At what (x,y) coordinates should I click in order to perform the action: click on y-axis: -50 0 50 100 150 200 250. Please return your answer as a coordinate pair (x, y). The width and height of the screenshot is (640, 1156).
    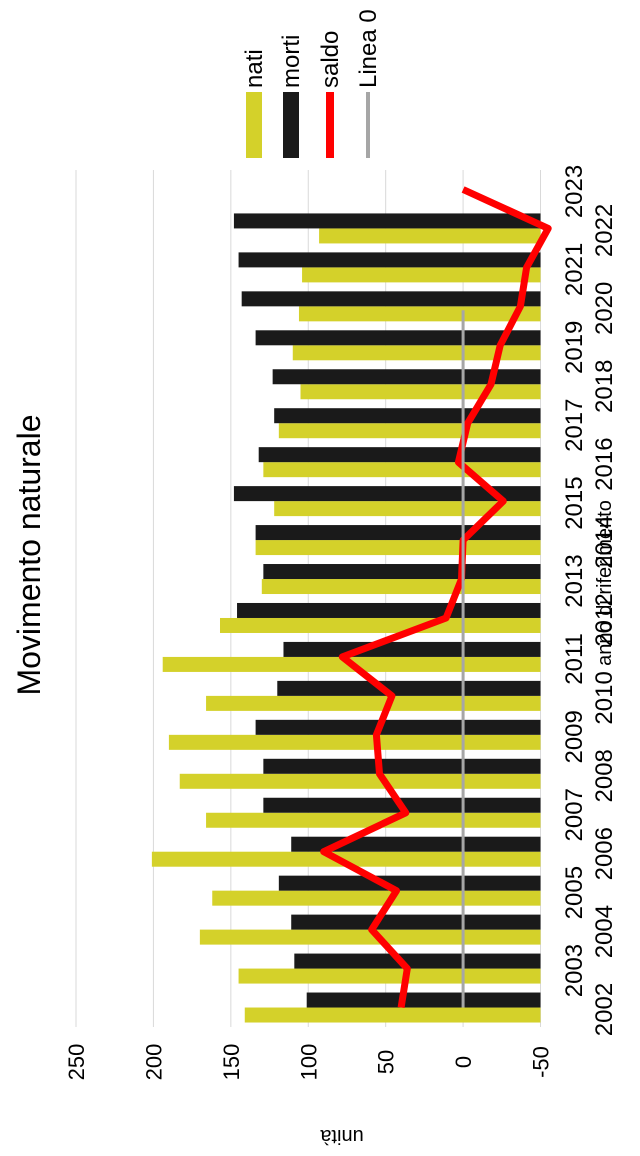
    Looking at the image, I should click on (309, 1062).